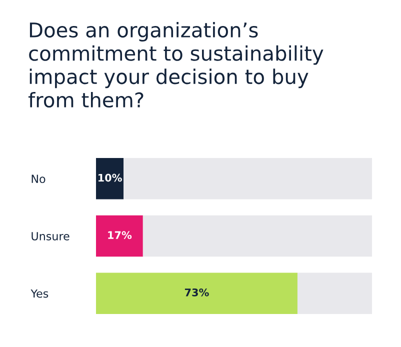  Describe the element at coordinates (51, 236) in the screenshot. I see `y-tick-label: Unsure` at that location.